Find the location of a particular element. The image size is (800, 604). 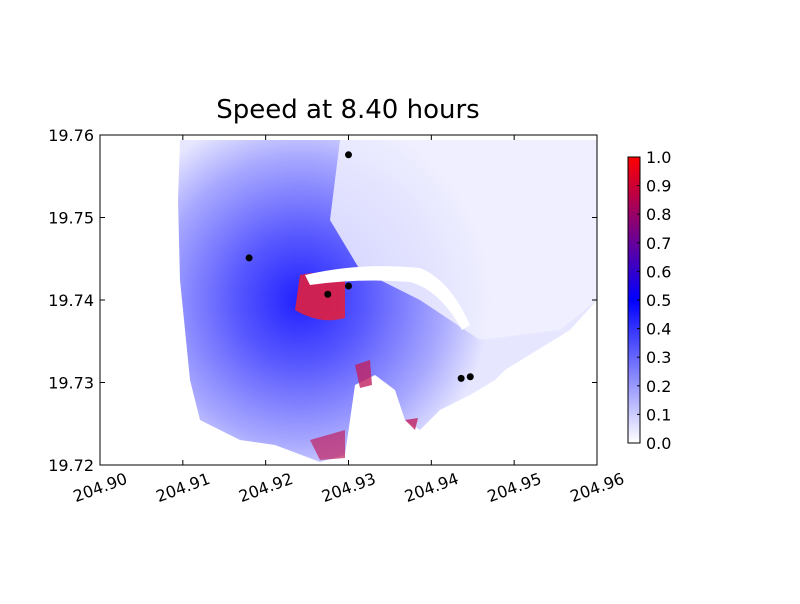

y-tick-label: 19.76 is located at coordinates (71, 135).